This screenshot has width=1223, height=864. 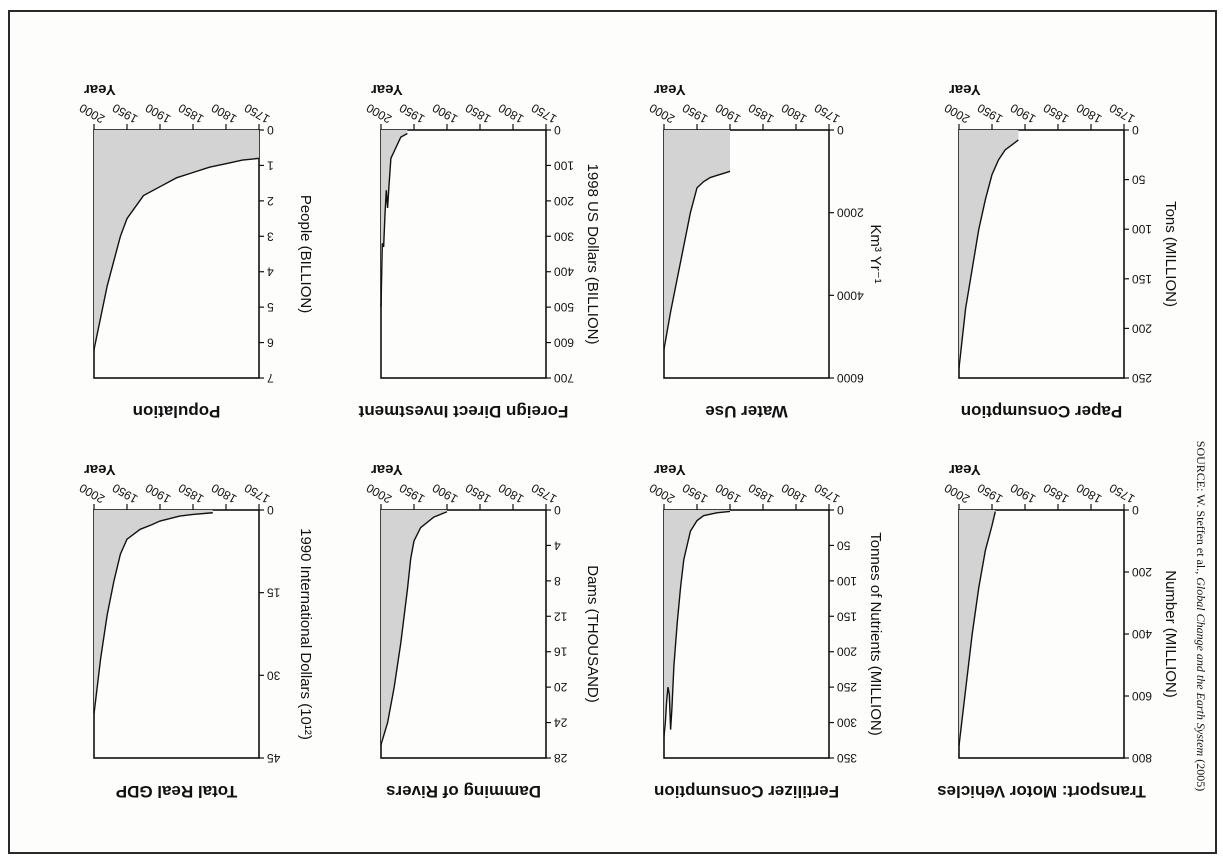 What do you see at coordinates (564, 307) in the screenshot?
I see `y-tick-label: 500` at bounding box center [564, 307].